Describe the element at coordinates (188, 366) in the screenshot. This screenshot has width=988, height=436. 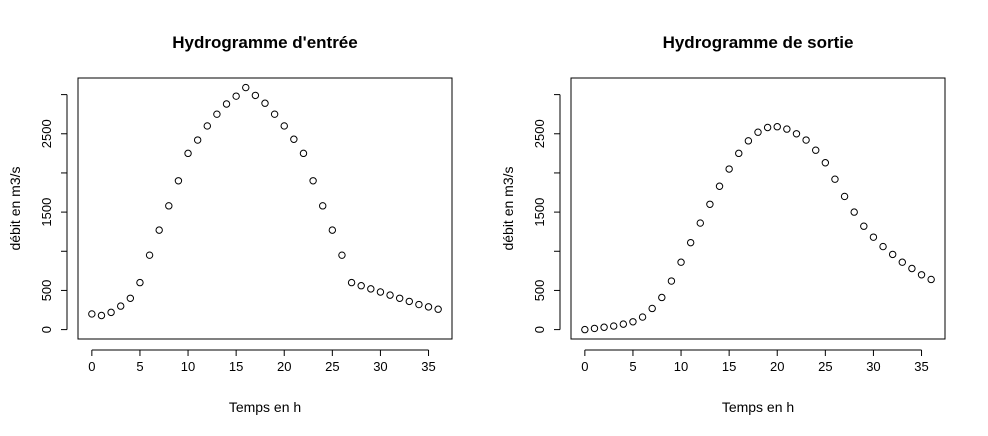
I see `x-tick-label: 10` at that location.